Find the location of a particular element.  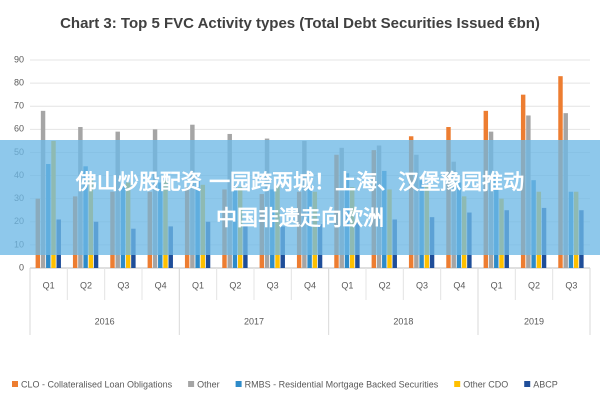

banner-text: 中国非遗走向欧洲 is located at coordinates (300, 218).